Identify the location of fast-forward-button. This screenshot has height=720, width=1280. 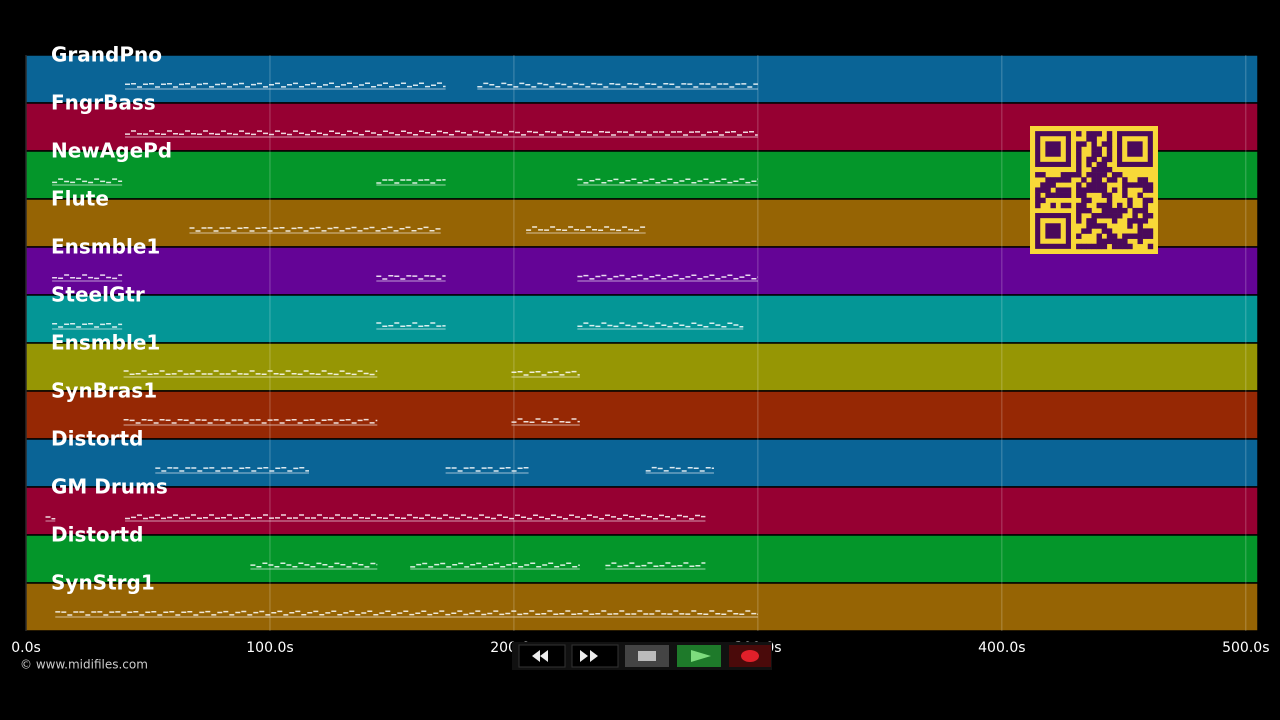
(595, 656).